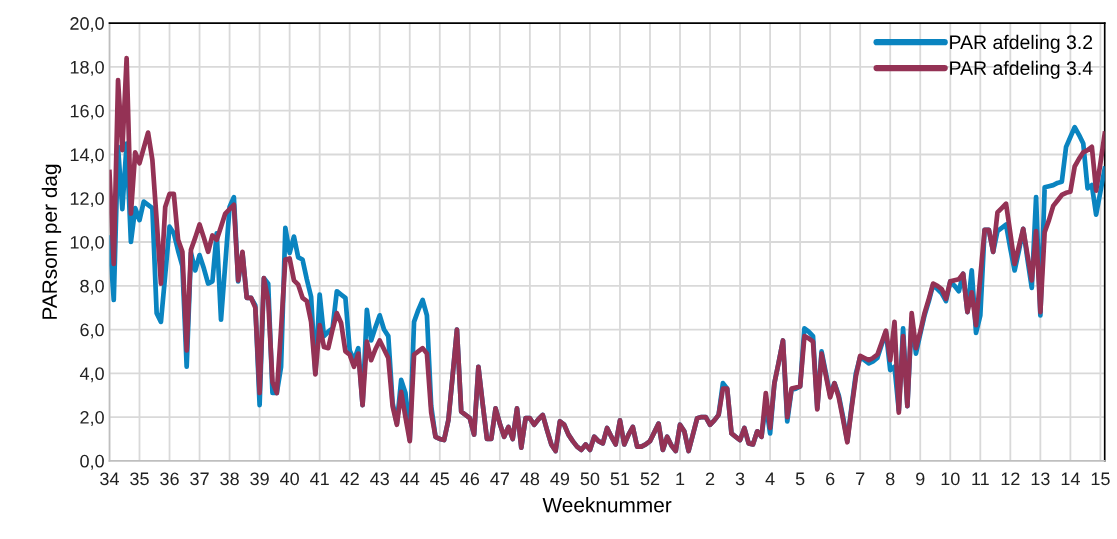 The width and height of the screenshot is (1117, 539). Describe the element at coordinates (770, 479) in the screenshot. I see `x-tick-label: 4` at that location.